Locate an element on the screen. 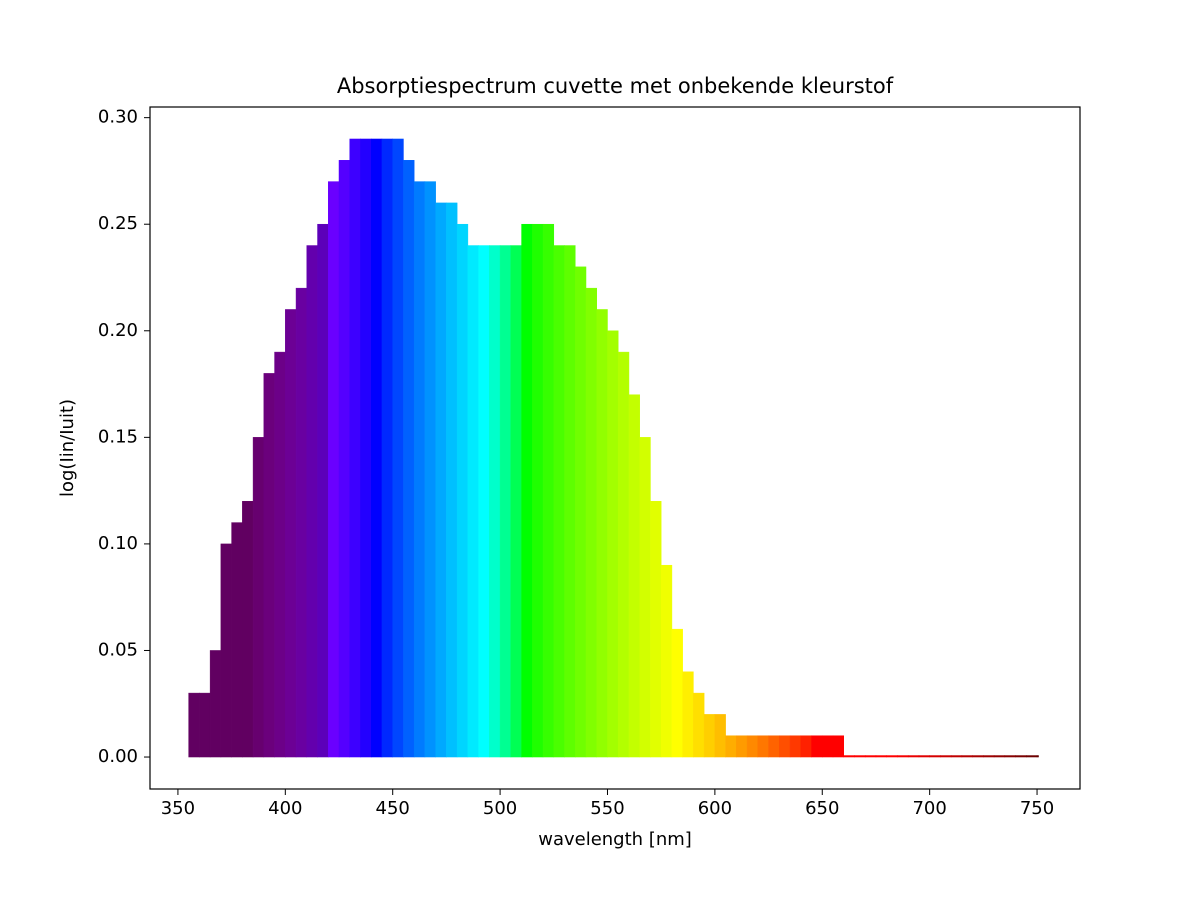 Image resolution: width=1200 pixels, height=900 pixels. y-tick-label: 0.05 is located at coordinates (118, 649).